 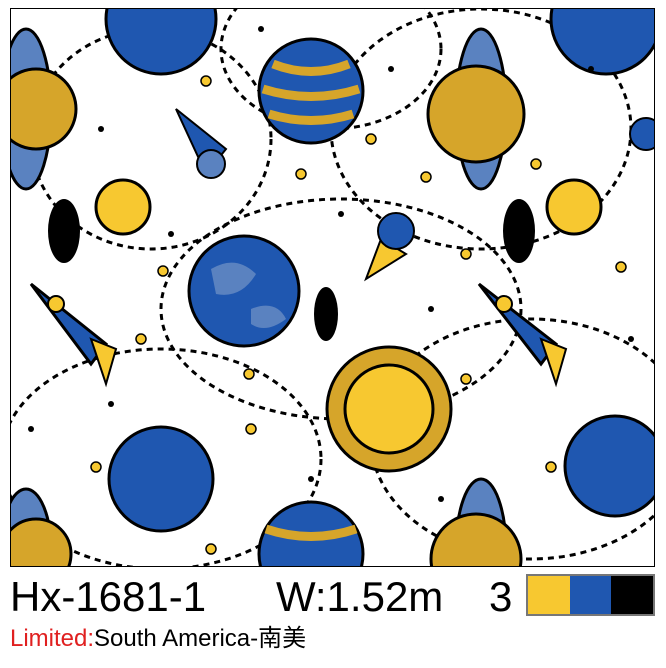 What do you see at coordinates (501, 596) in the screenshot?
I see `color-count: 3` at bounding box center [501, 596].